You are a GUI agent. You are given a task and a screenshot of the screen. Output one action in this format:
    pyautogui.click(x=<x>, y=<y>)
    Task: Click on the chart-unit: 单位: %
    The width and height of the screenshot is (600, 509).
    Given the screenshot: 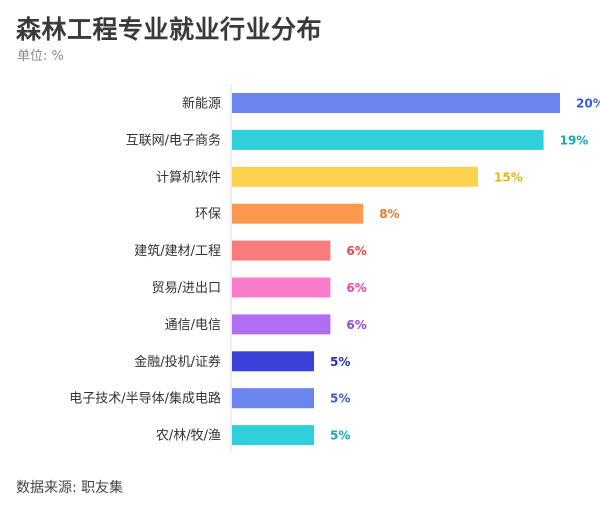 What is the action you would take?
    pyautogui.click(x=40, y=56)
    